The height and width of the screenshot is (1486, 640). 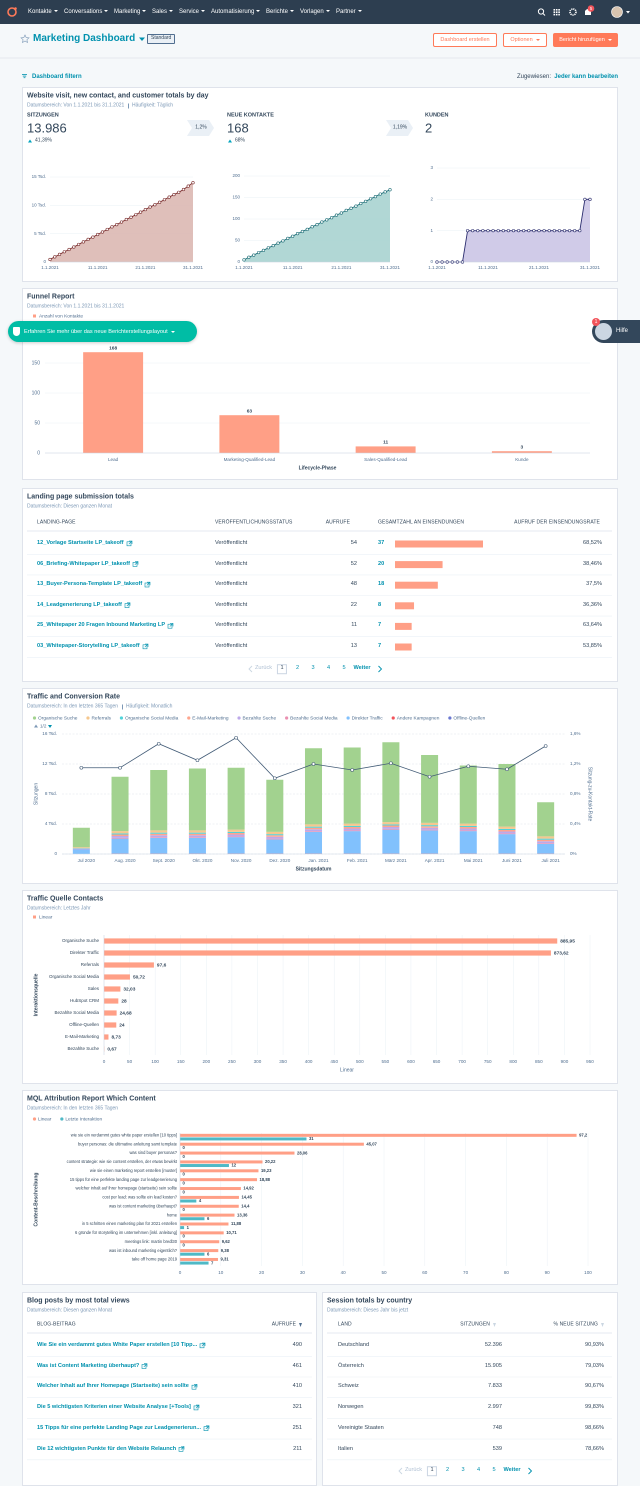 What do you see at coordinates (594, 584) in the screenshot?
I see `submission-rate: 37,5%` at bounding box center [594, 584].